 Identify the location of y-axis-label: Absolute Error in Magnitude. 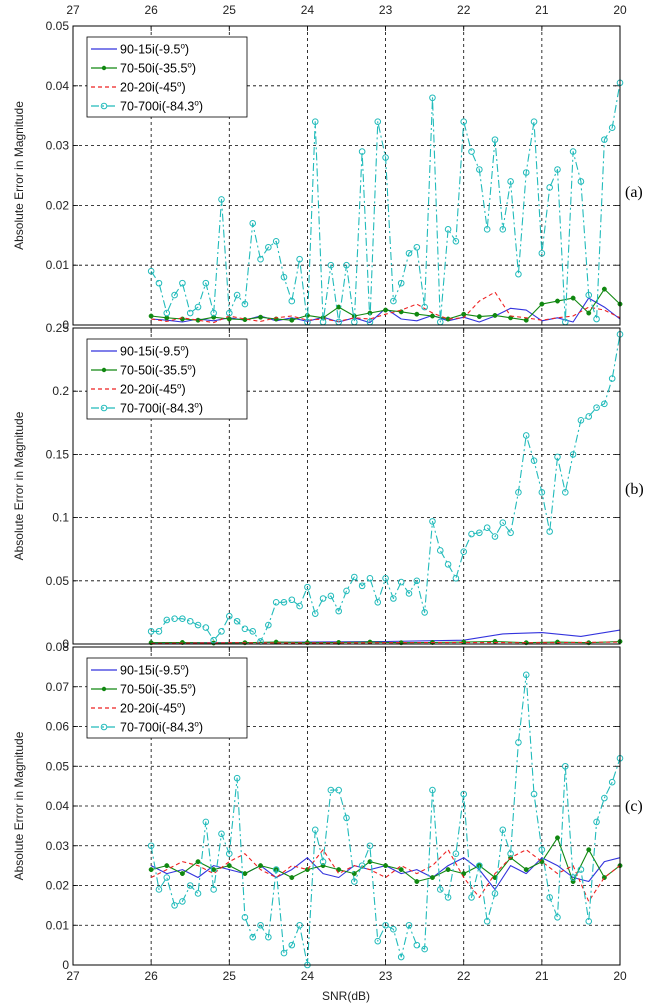
(19, 175).